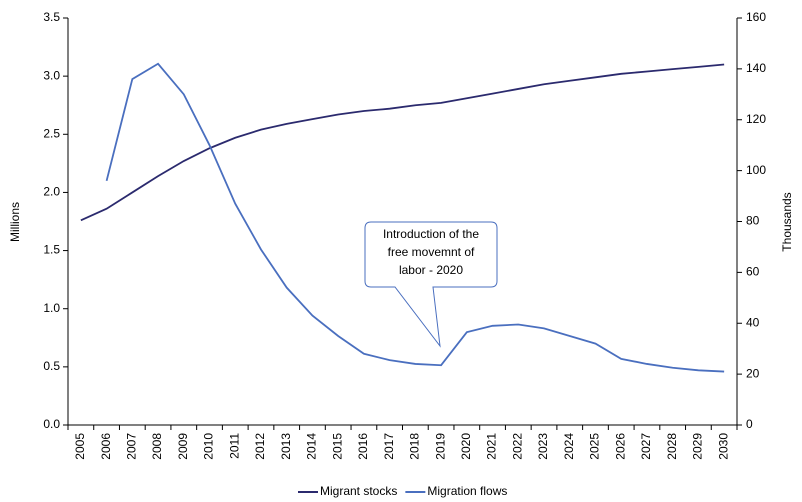  Describe the element at coordinates (234, 446) in the screenshot. I see `x-tick-label: 2011` at that location.